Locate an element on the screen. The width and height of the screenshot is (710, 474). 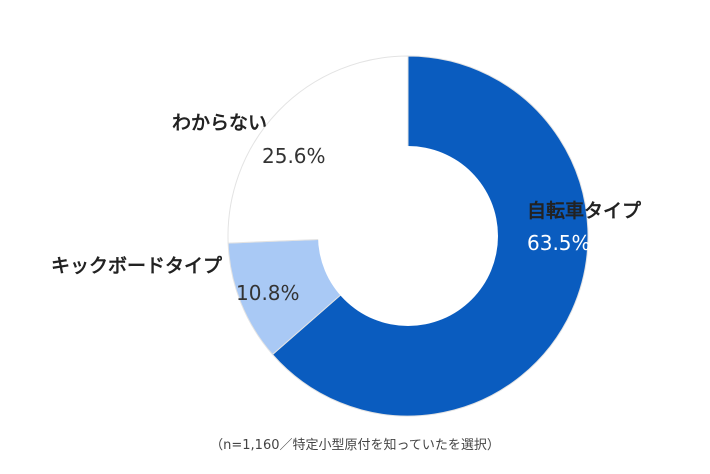
sample-note: （n=1,160／特定小型原付を知っていたを選択） is located at coordinates (355, 445).